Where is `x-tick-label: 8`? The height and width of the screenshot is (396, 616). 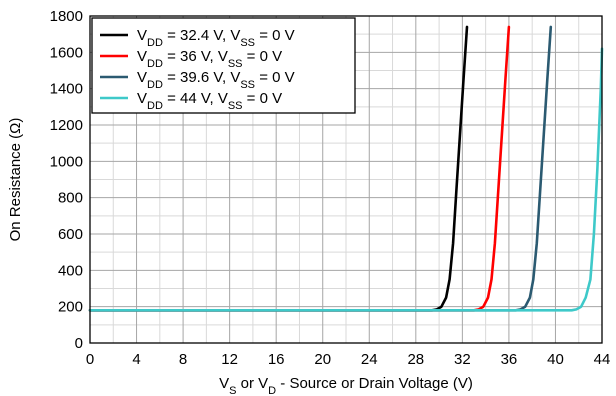 x-tick-label: 8 is located at coordinates (183, 359).